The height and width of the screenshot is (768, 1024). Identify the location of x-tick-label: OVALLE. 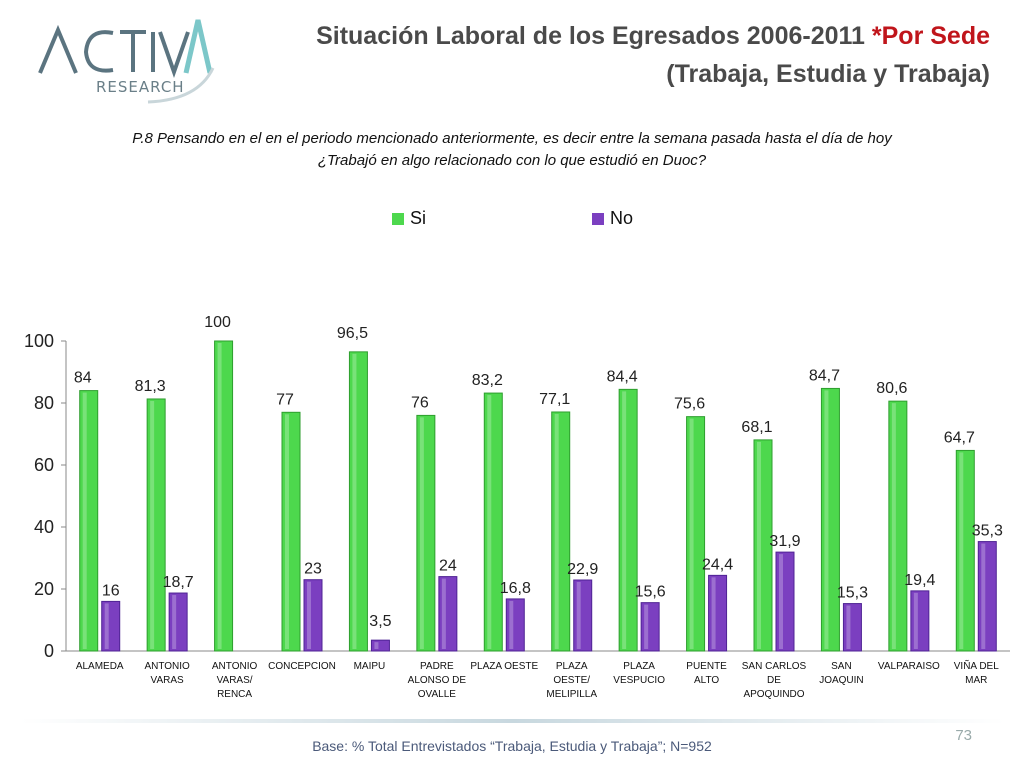
(437, 694).